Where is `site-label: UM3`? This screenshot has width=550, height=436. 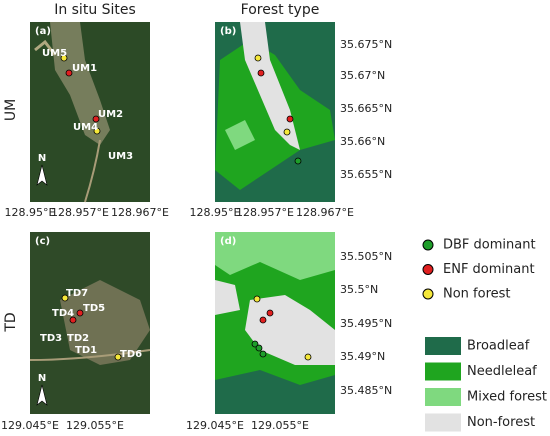 site-label: UM3 is located at coordinates (120, 156).